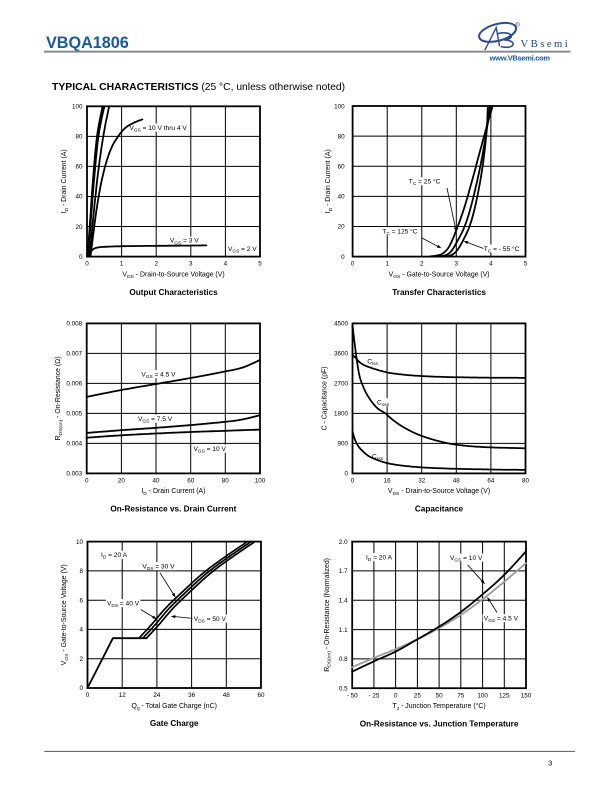 The width and height of the screenshot is (612, 792). I want to click on svg-text: 0.8, so click(343, 659).